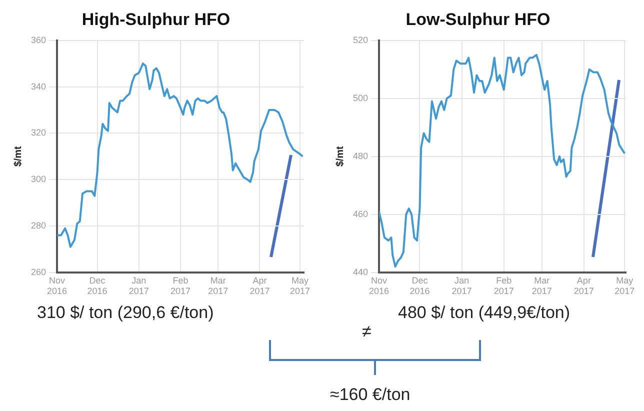 The width and height of the screenshot is (644, 411). I want to click on text: 480 $/ ton (449,9€/ton), so click(484, 313).